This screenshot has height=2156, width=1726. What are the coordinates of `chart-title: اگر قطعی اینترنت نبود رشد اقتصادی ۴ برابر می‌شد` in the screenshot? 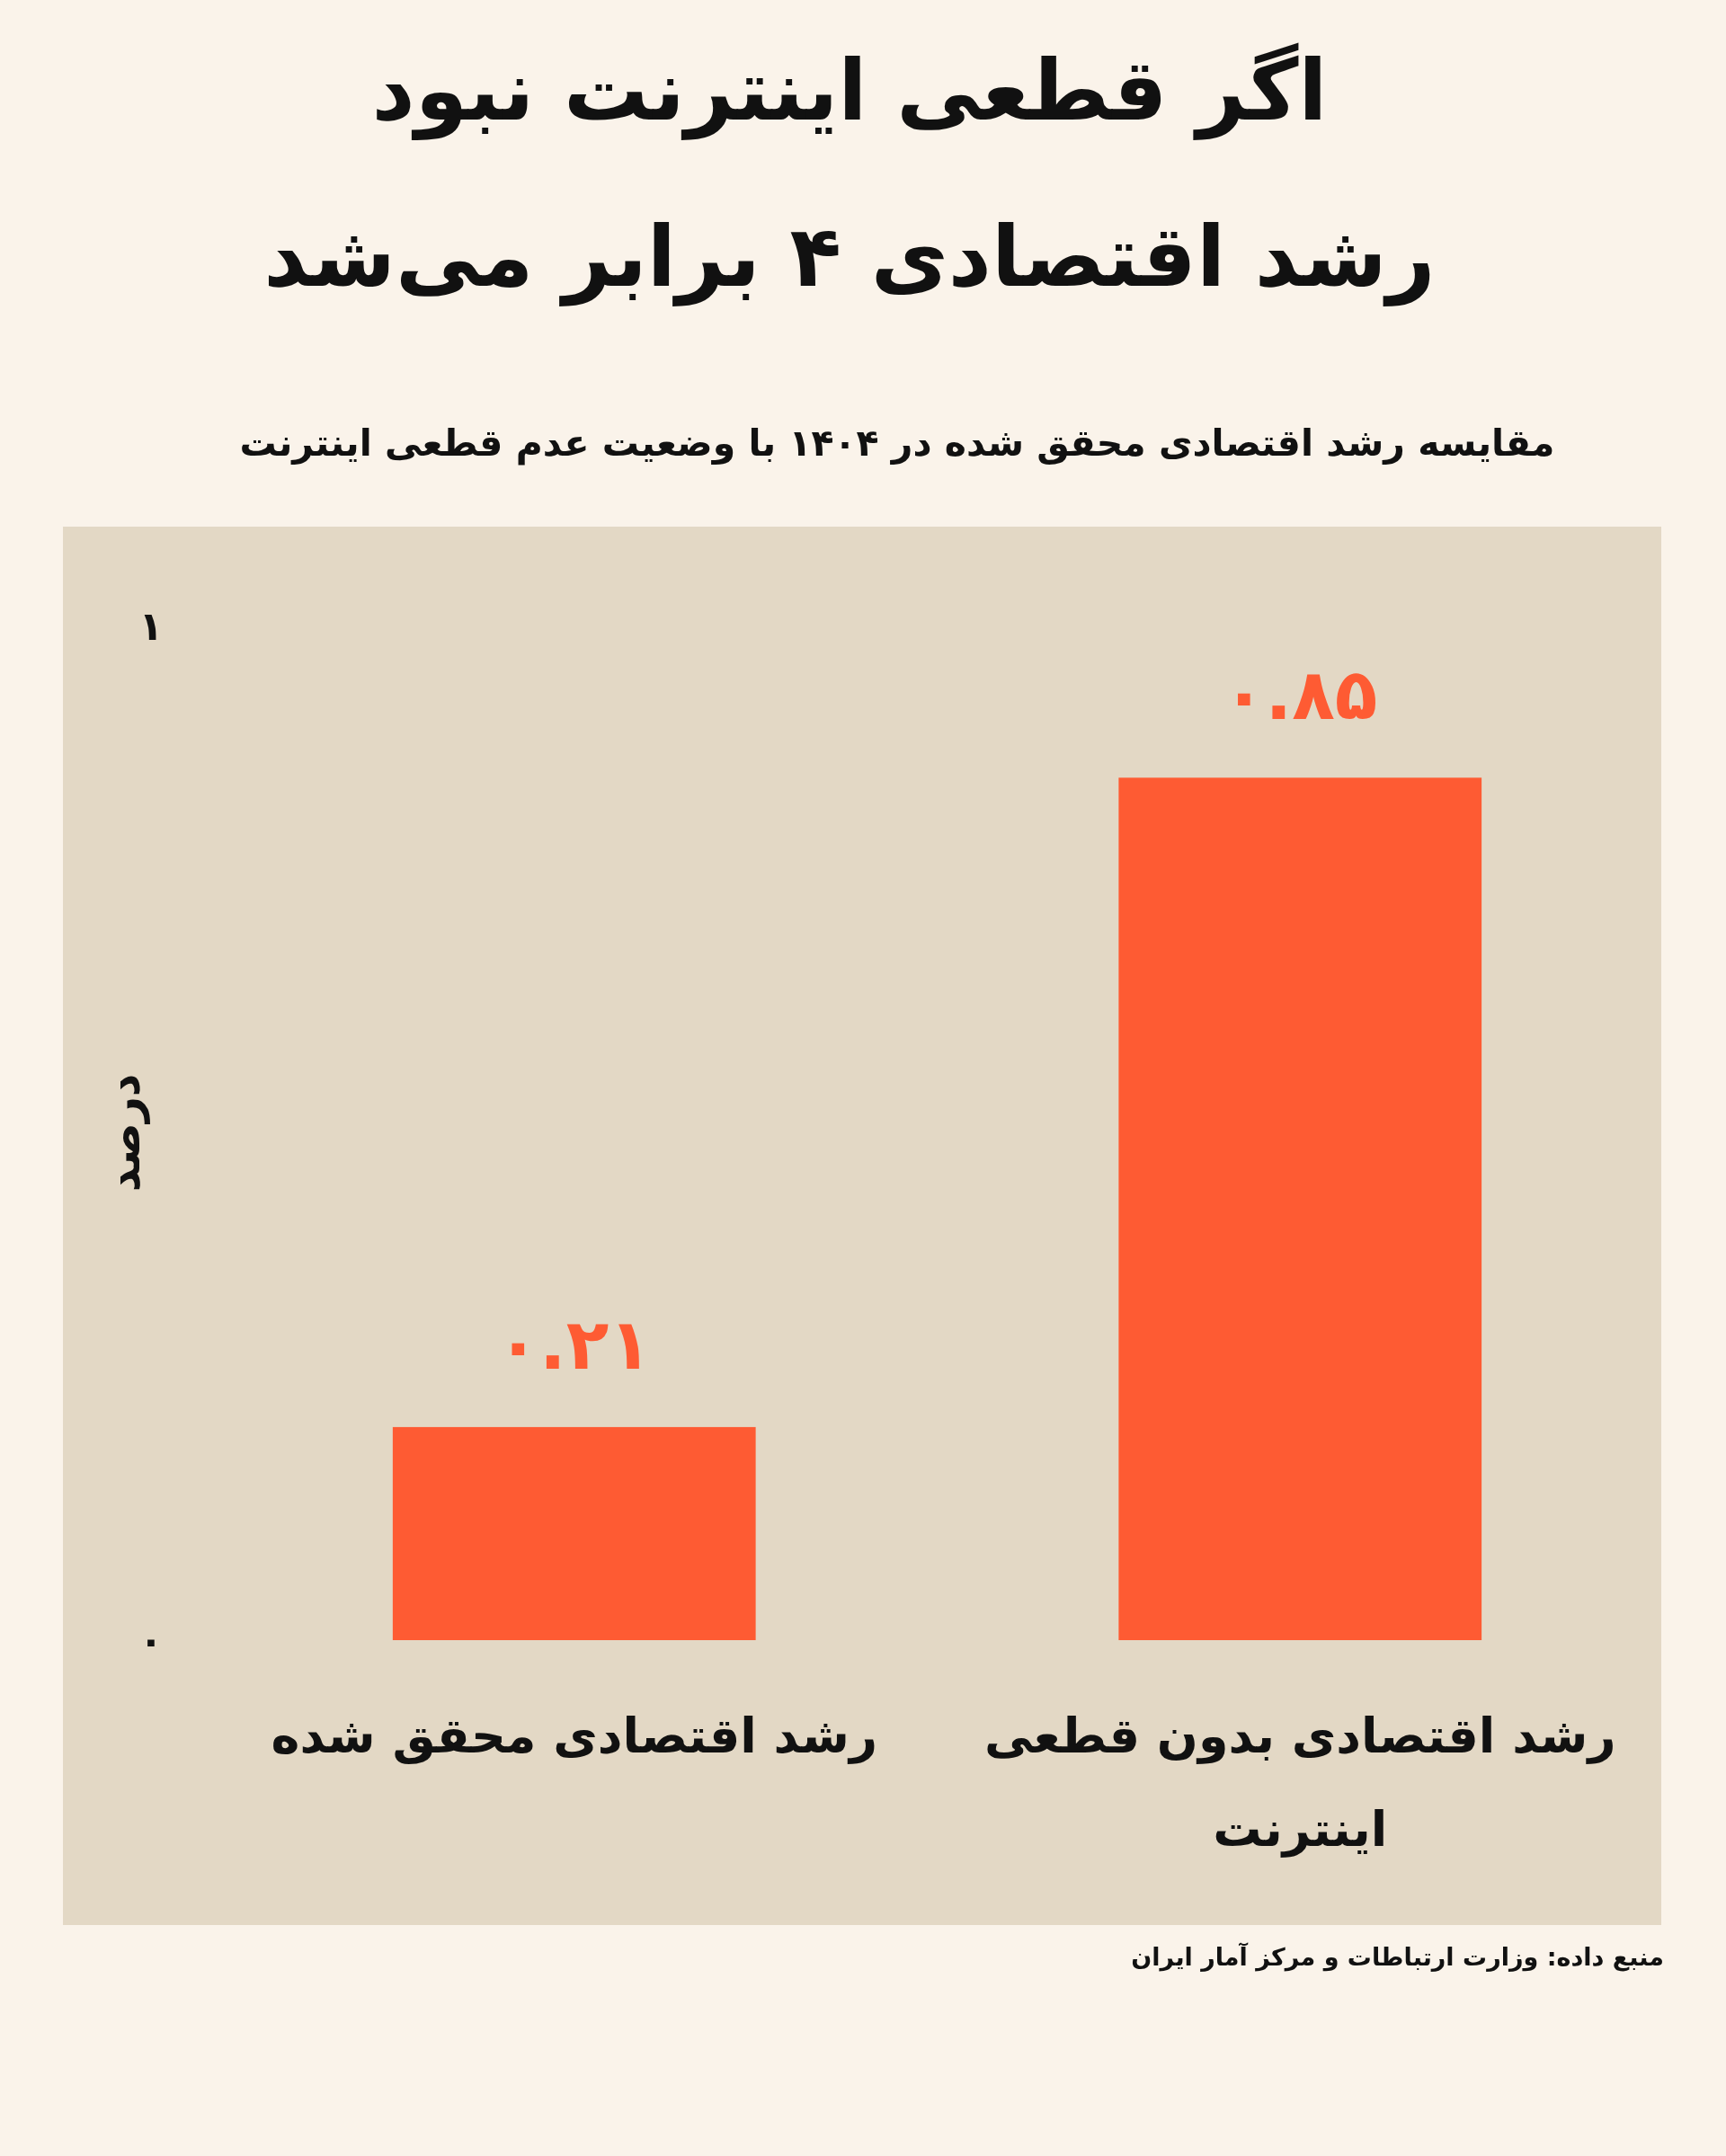 It's located at (849, 173).